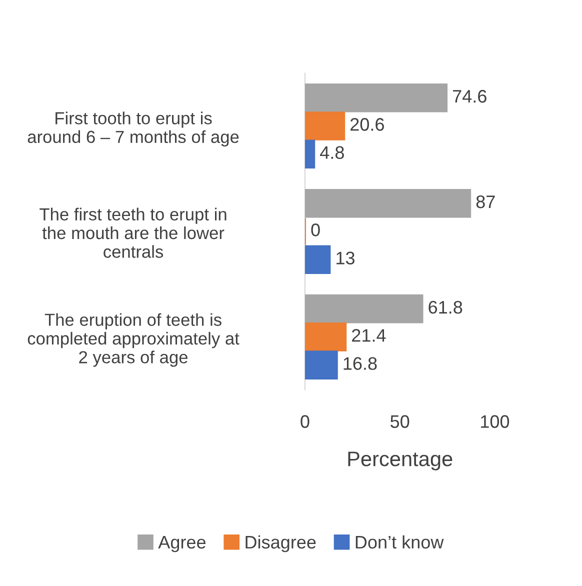 The width and height of the screenshot is (582, 586). I want to click on legend-label: Disagree, so click(281, 543).